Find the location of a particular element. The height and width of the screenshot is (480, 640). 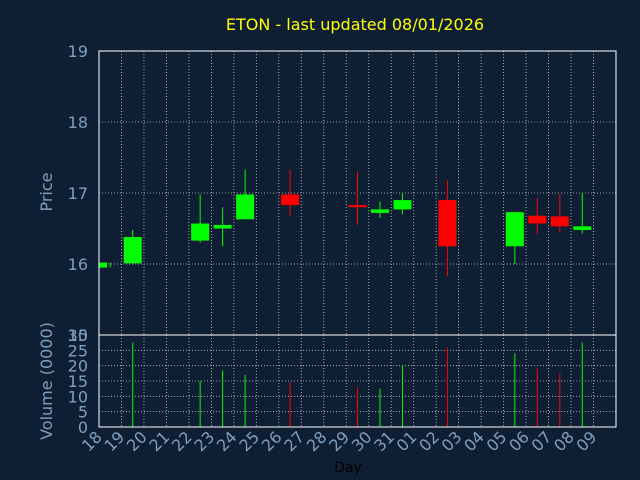

price-tick-label: 15 is located at coordinates (78, 335).